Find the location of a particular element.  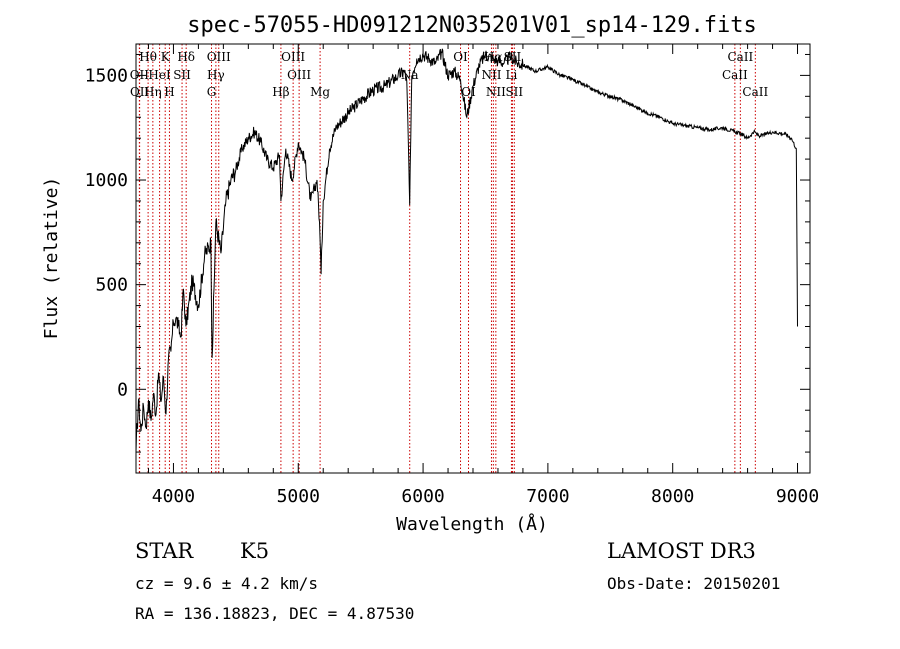

y-tick-label: 0 is located at coordinates (122, 389).